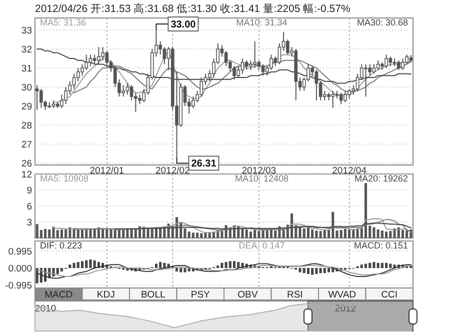 The height and width of the screenshot is (335, 450). What do you see at coordinates (61, 245) in the screenshot?
I see `text: DIF: 0.223` at bounding box center [61, 245].